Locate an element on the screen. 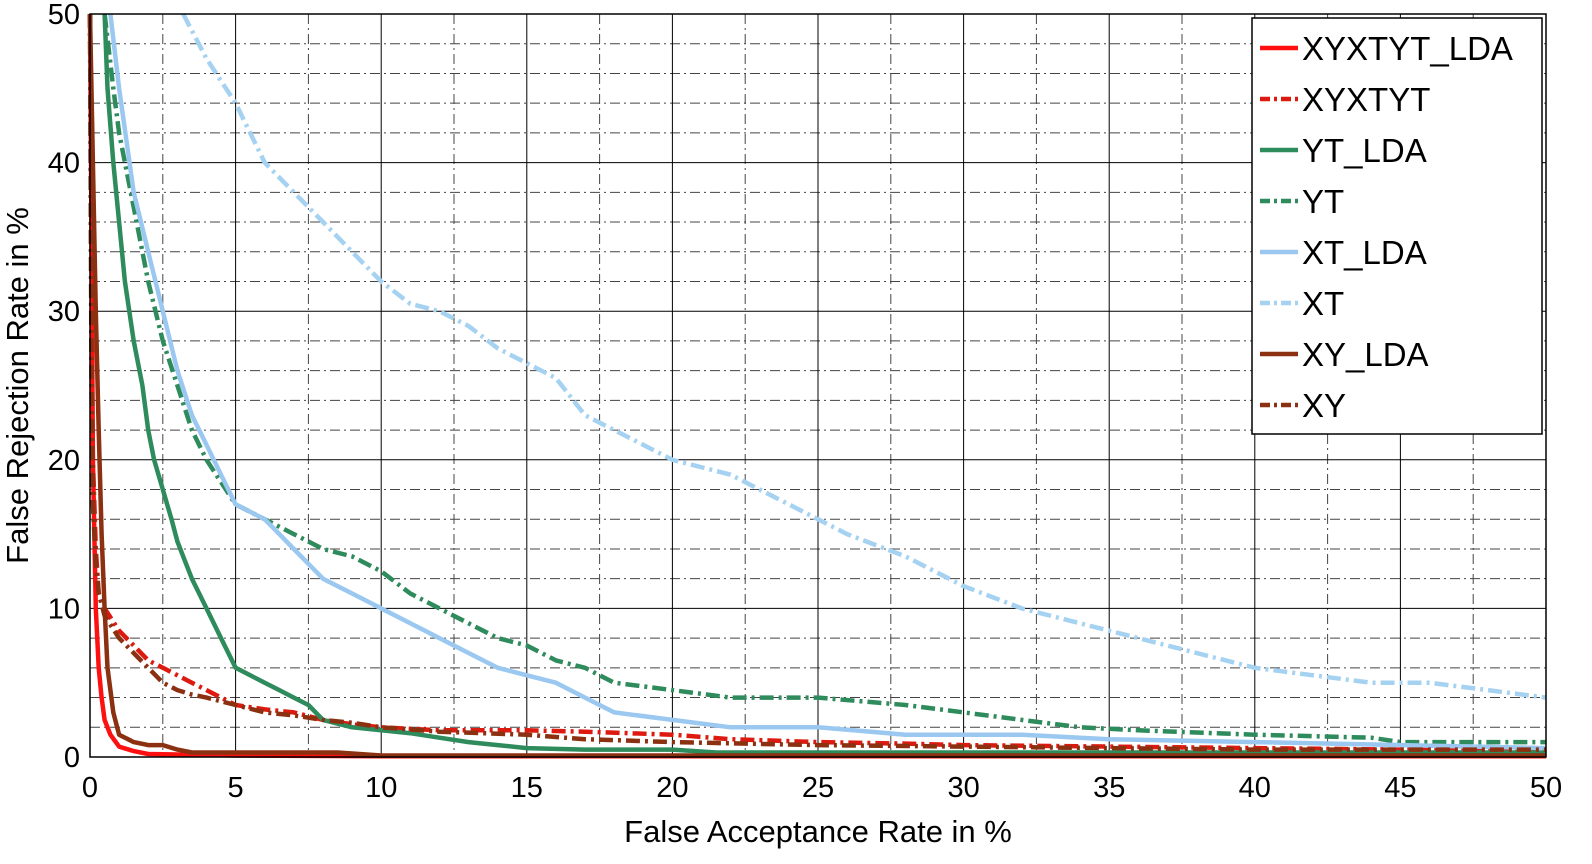 The height and width of the screenshot is (864, 1592). x-tick-label-5: 25 is located at coordinates (818, 788).